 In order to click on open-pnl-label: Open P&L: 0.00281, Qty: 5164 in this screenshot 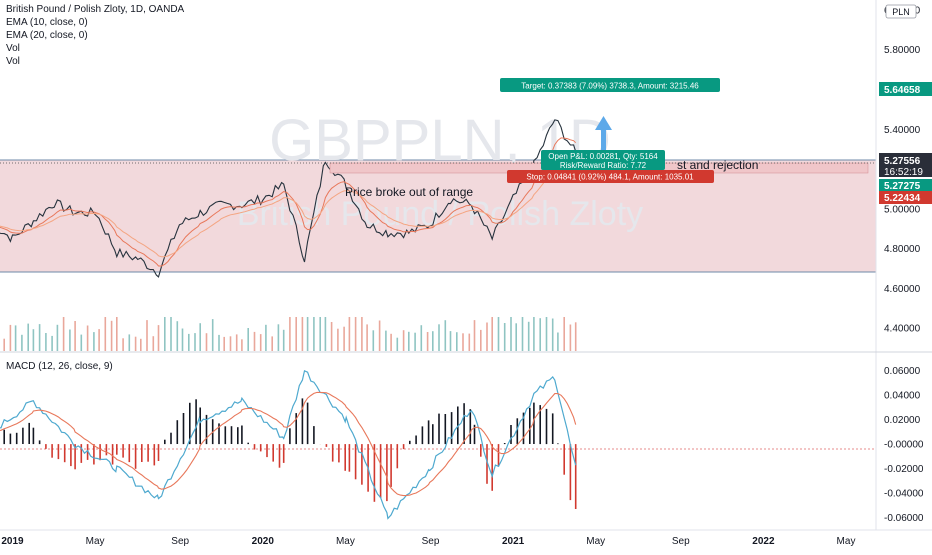, I will do `click(603, 156)`.